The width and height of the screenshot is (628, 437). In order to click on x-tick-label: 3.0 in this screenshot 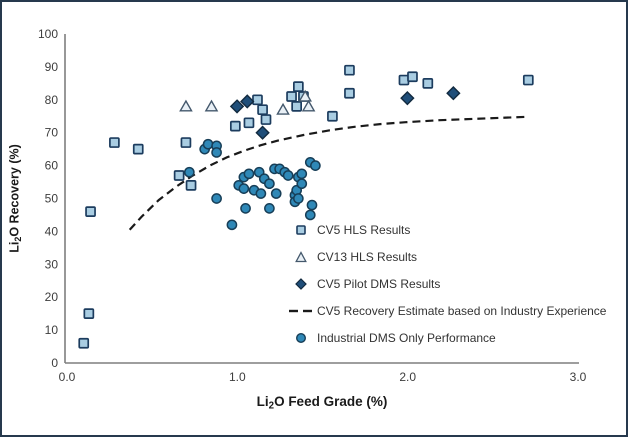, I will do `click(578, 377)`.